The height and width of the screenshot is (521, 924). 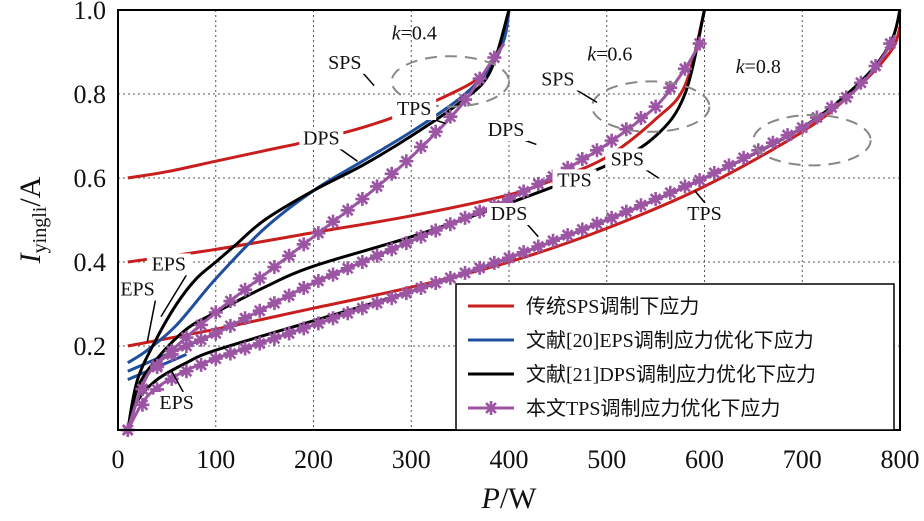 I want to click on x-tick-label: 100, so click(x=215, y=459).